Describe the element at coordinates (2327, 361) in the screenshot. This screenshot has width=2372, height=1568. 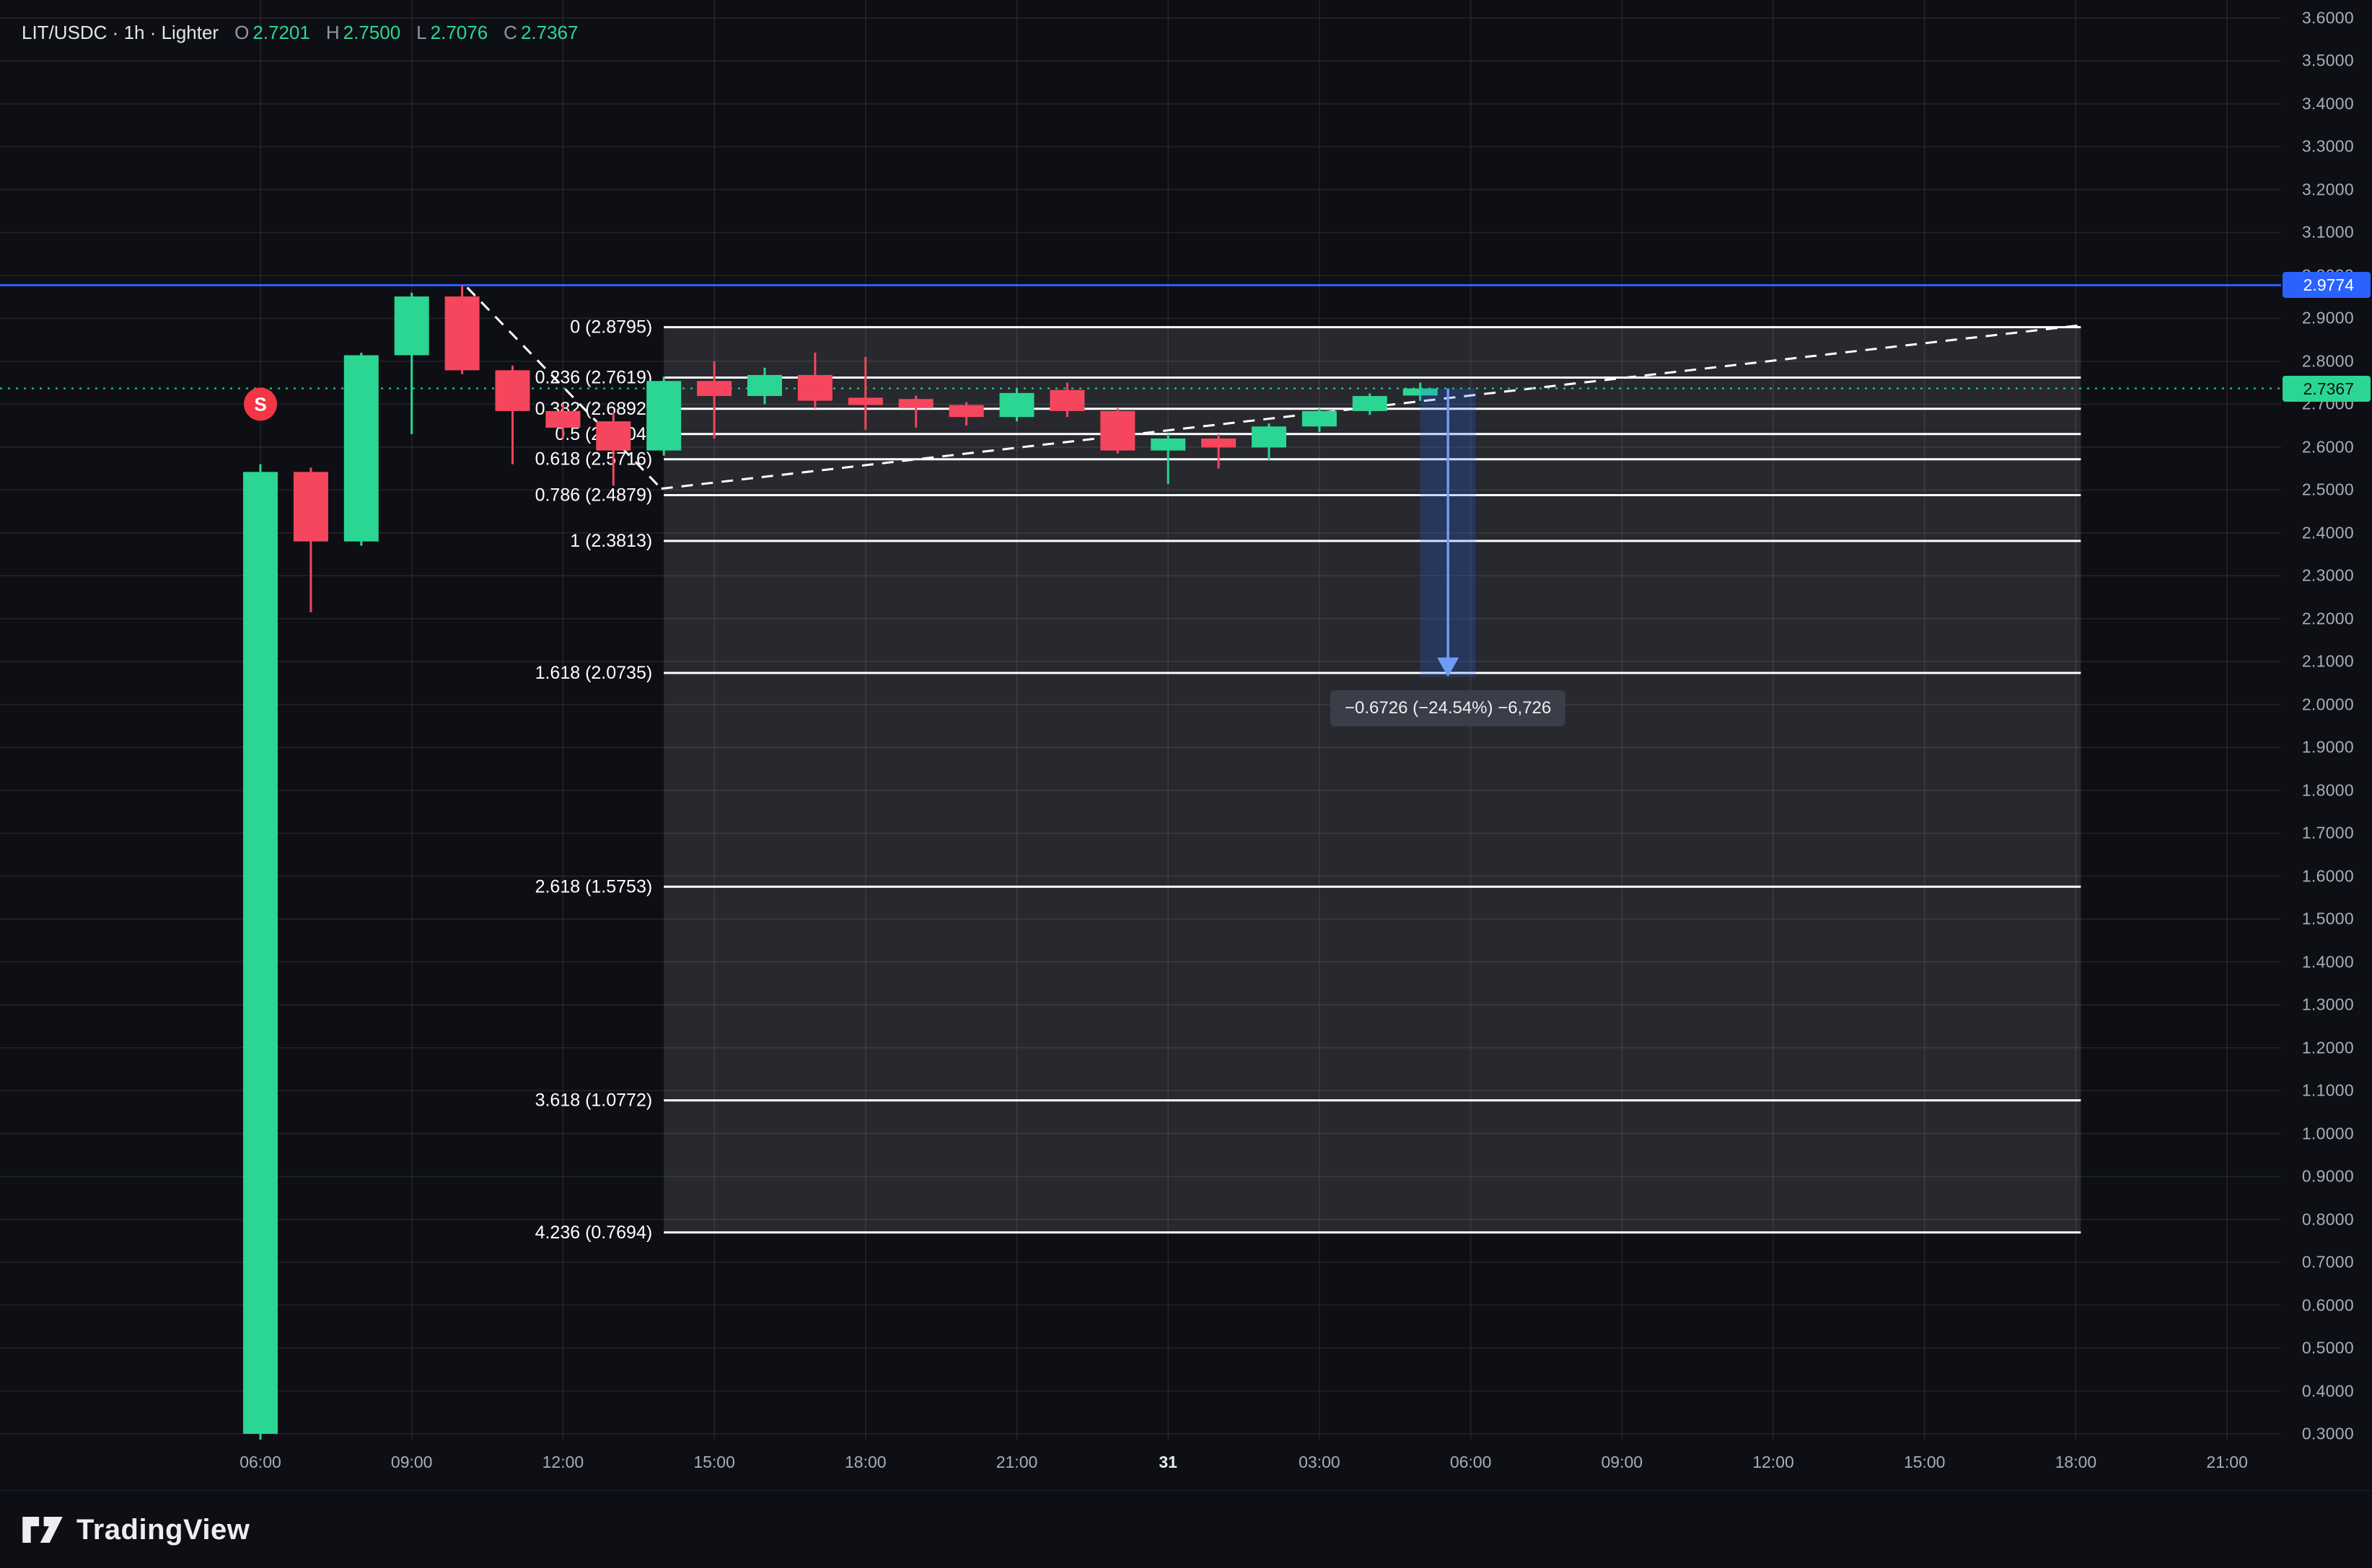
I see `price-tick: 2.8000` at that location.